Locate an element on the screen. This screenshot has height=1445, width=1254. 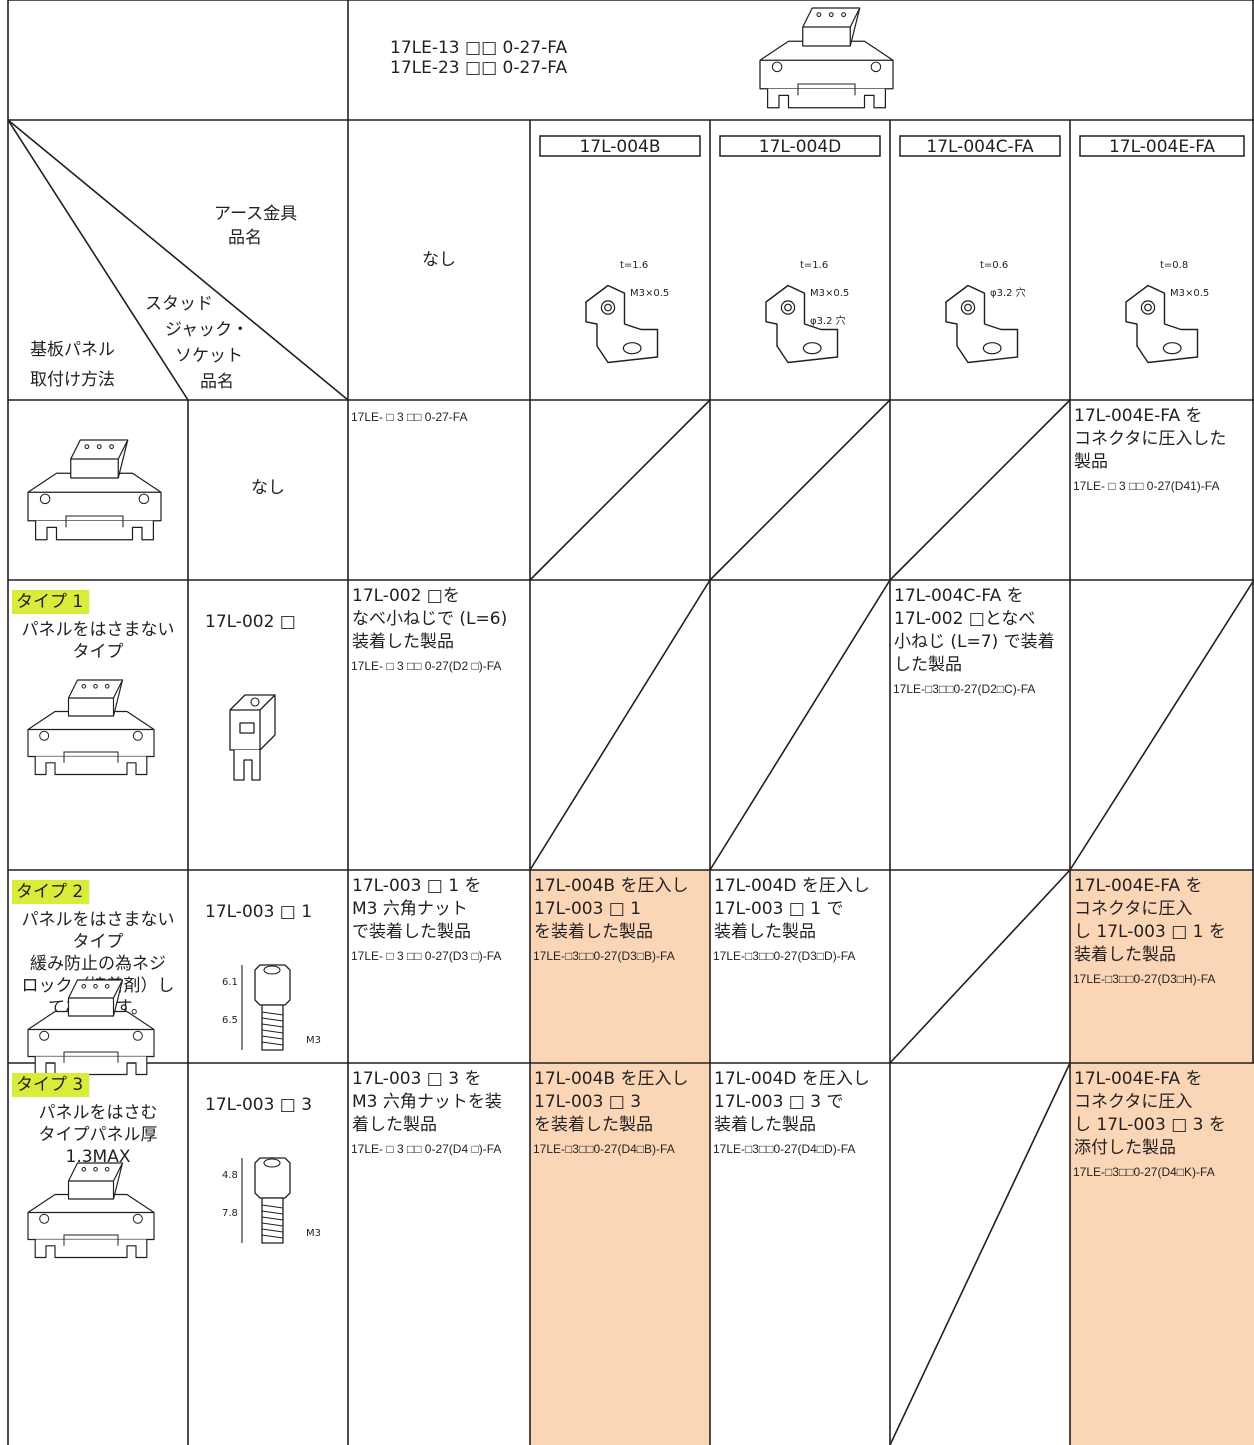
product-code: 17LE-□3□□0-27(D4□B)-FA is located at coordinates (604, 1149).